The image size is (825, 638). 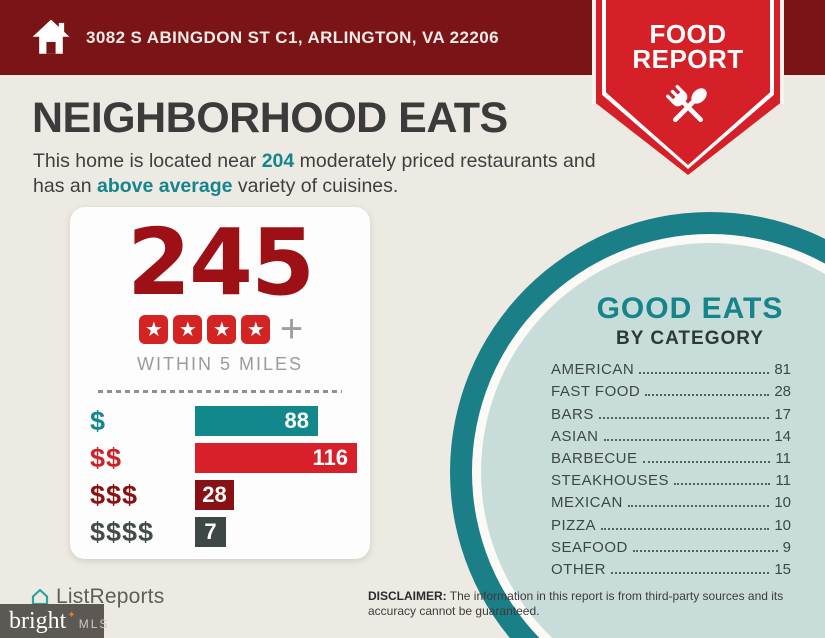 What do you see at coordinates (782, 436) in the screenshot?
I see `category-count: 14` at bounding box center [782, 436].